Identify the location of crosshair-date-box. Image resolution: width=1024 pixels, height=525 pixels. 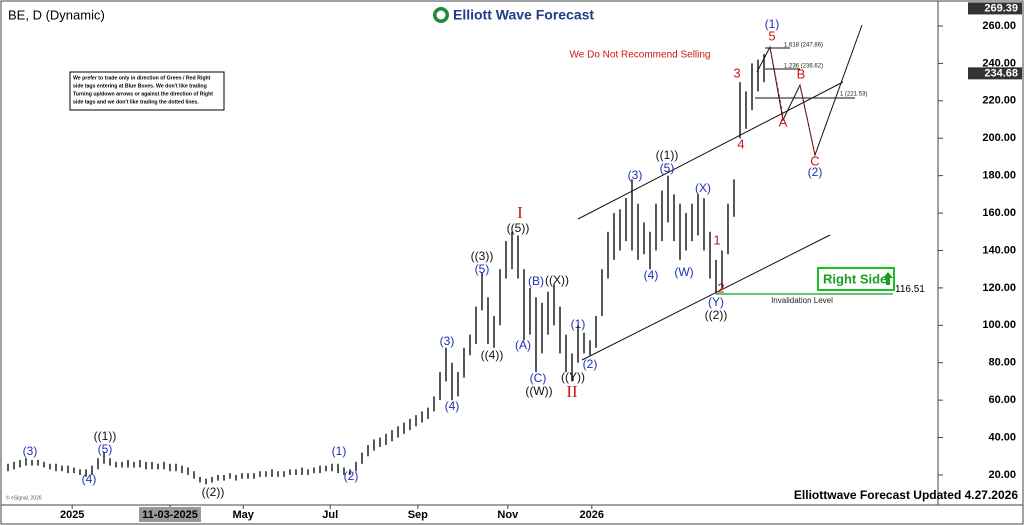
(170, 514).